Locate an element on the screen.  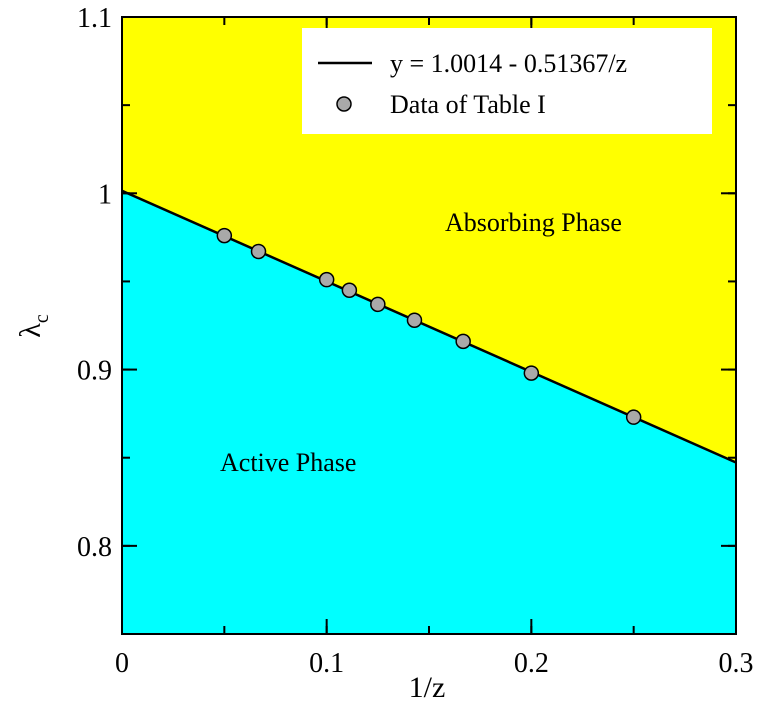
legend-box is located at coordinates (507, 81).